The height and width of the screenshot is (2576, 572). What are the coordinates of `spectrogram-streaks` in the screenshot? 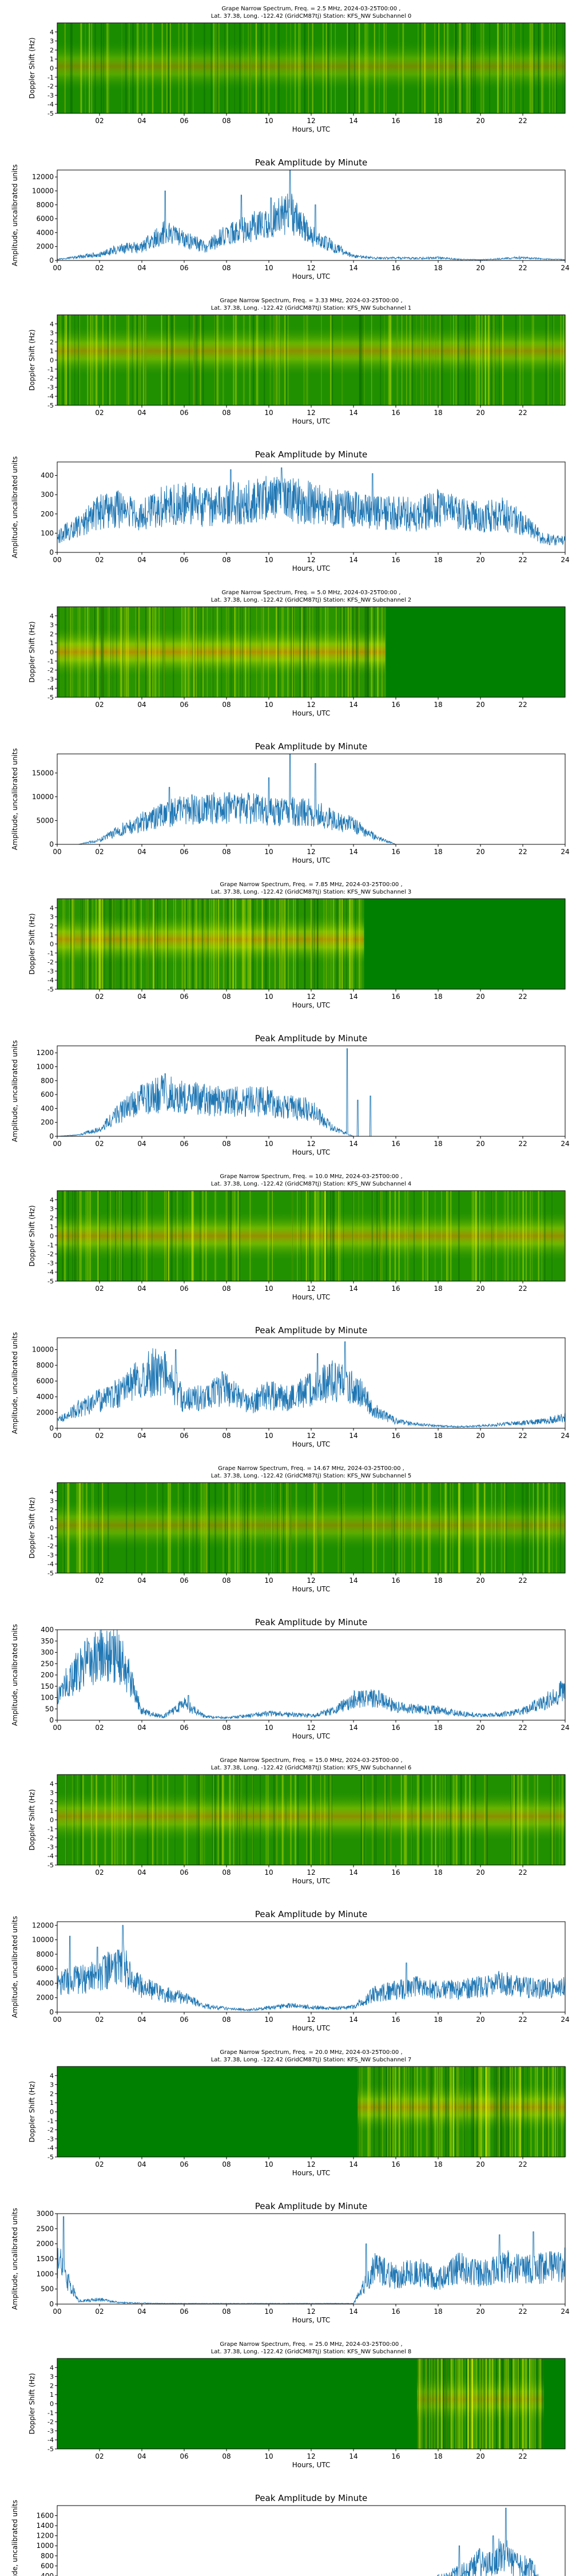 It's located at (312, 360).